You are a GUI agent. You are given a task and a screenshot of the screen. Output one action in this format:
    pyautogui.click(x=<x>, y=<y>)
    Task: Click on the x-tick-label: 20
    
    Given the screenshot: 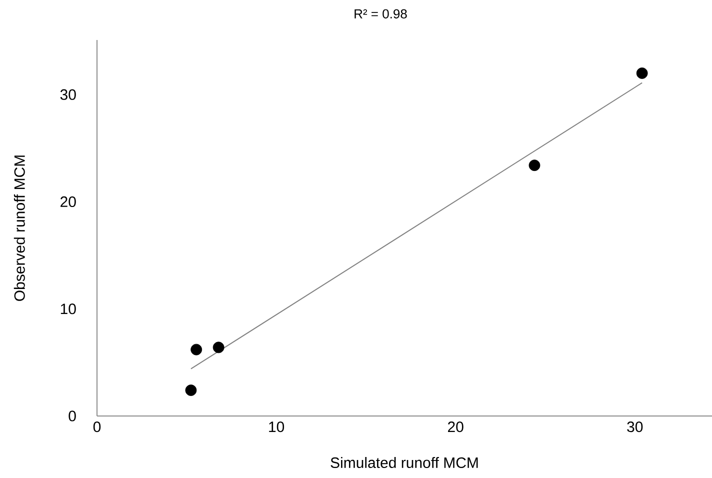 What is the action you would take?
    pyautogui.click(x=456, y=427)
    